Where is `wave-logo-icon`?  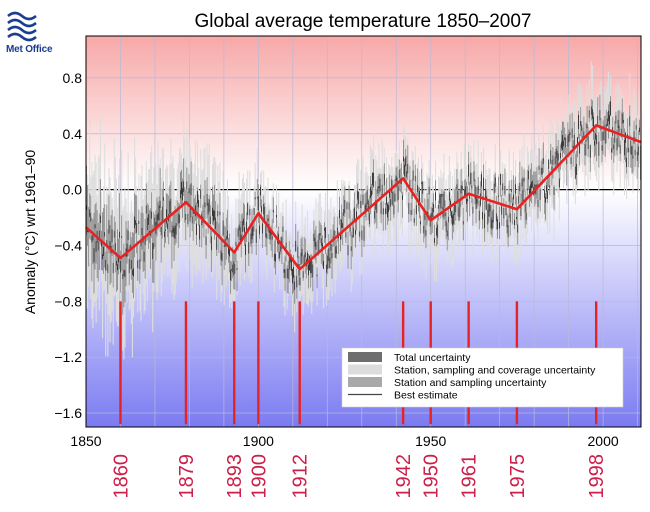
wave-logo-icon is located at coordinates (22, 26).